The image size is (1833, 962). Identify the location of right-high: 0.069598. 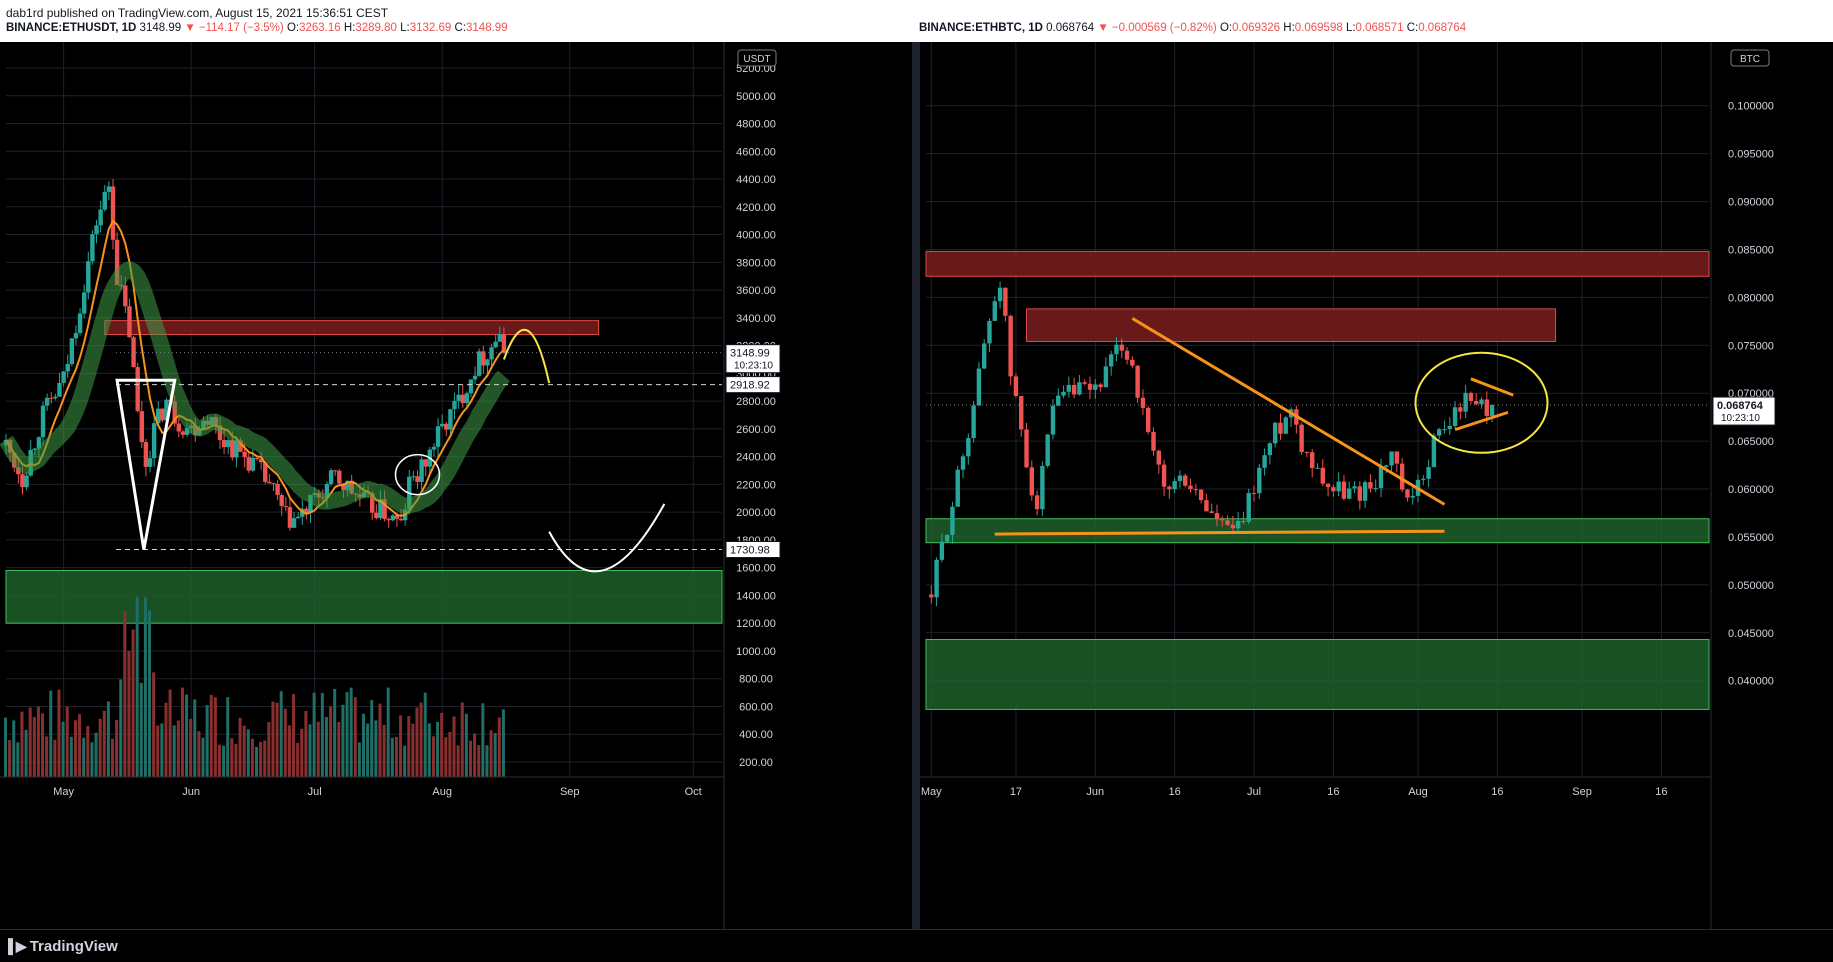
(1318, 28).